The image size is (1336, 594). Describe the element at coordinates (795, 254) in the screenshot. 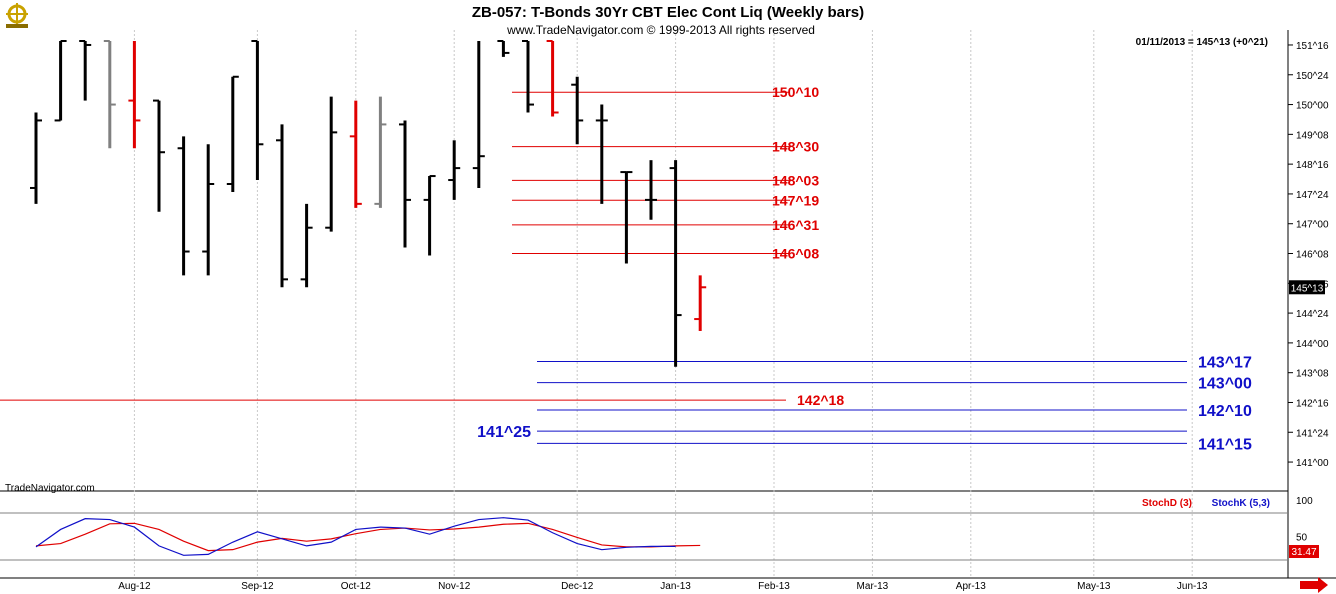

I see `resistance-label: 146^08` at that location.